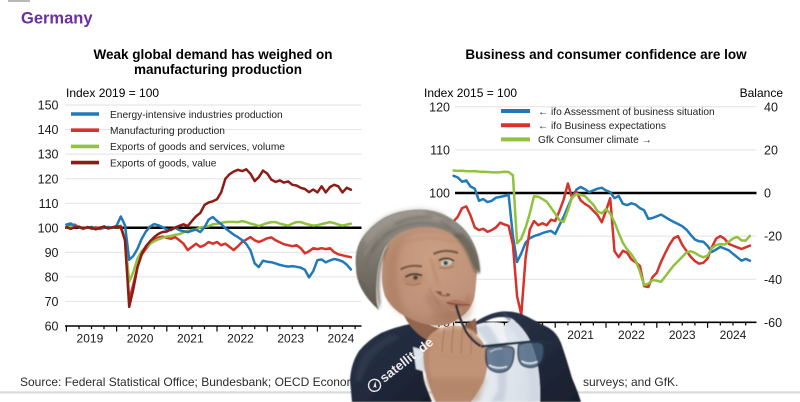 This screenshot has height=402, width=800. I want to click on svg-text: 80, so click(52, 278).